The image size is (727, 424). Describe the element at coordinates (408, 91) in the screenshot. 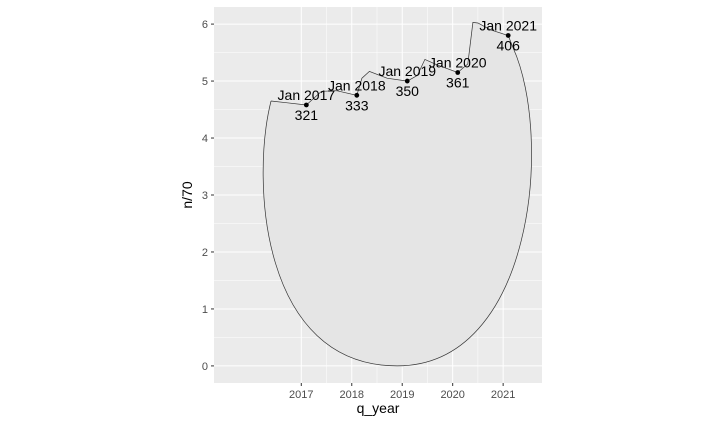

I see `point-count-label: 350` at that location.